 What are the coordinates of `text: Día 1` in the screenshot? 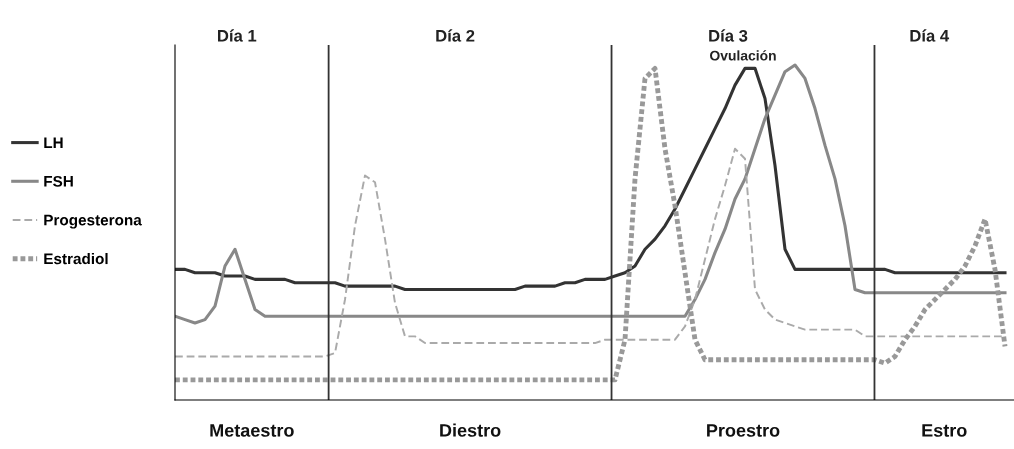 It's located at (237, 35).